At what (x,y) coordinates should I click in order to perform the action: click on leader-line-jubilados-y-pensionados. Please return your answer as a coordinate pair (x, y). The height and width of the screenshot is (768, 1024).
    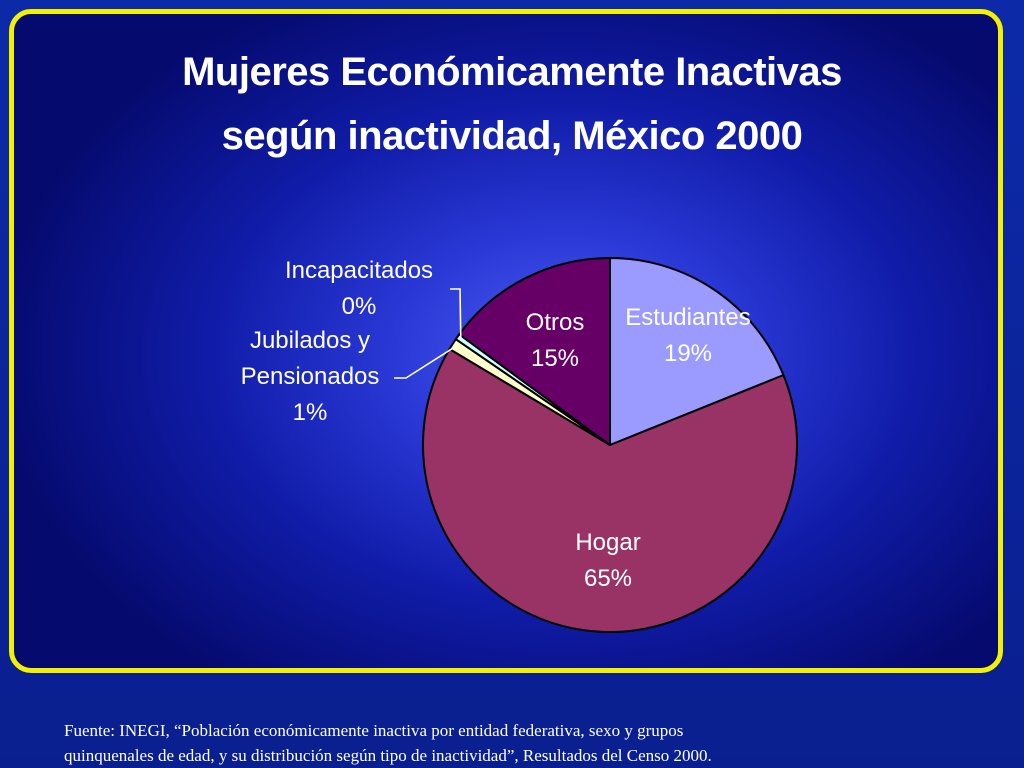
    Looking at the image, I should click on (425, 362).